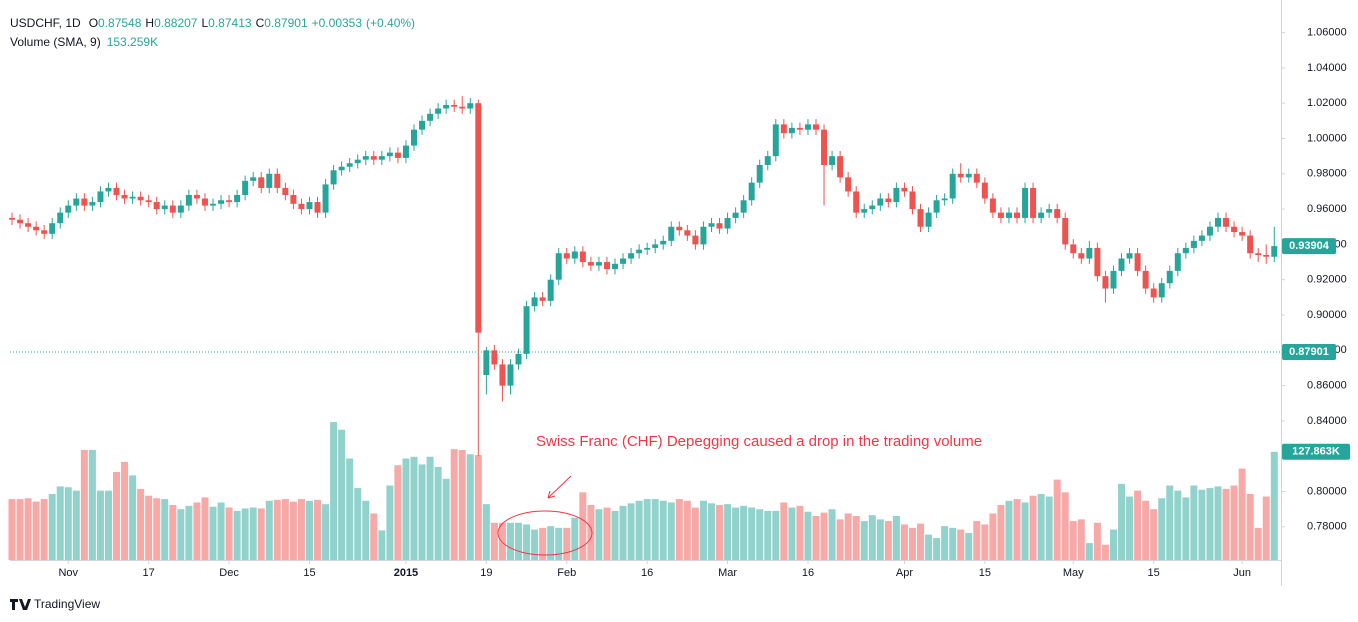 The height and width of the screenshot is (622, 1358). I want to click on volume-badge, so click(1316, 451).